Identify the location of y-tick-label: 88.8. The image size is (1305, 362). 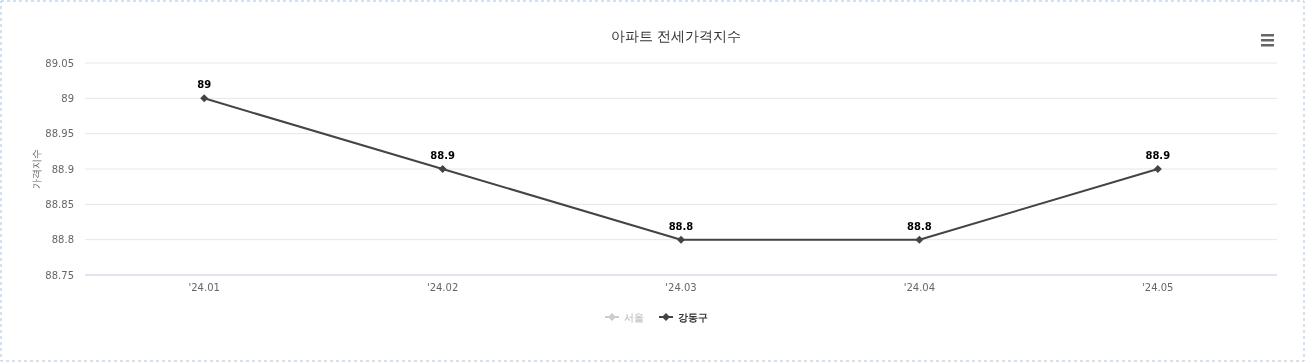
(62, 240).